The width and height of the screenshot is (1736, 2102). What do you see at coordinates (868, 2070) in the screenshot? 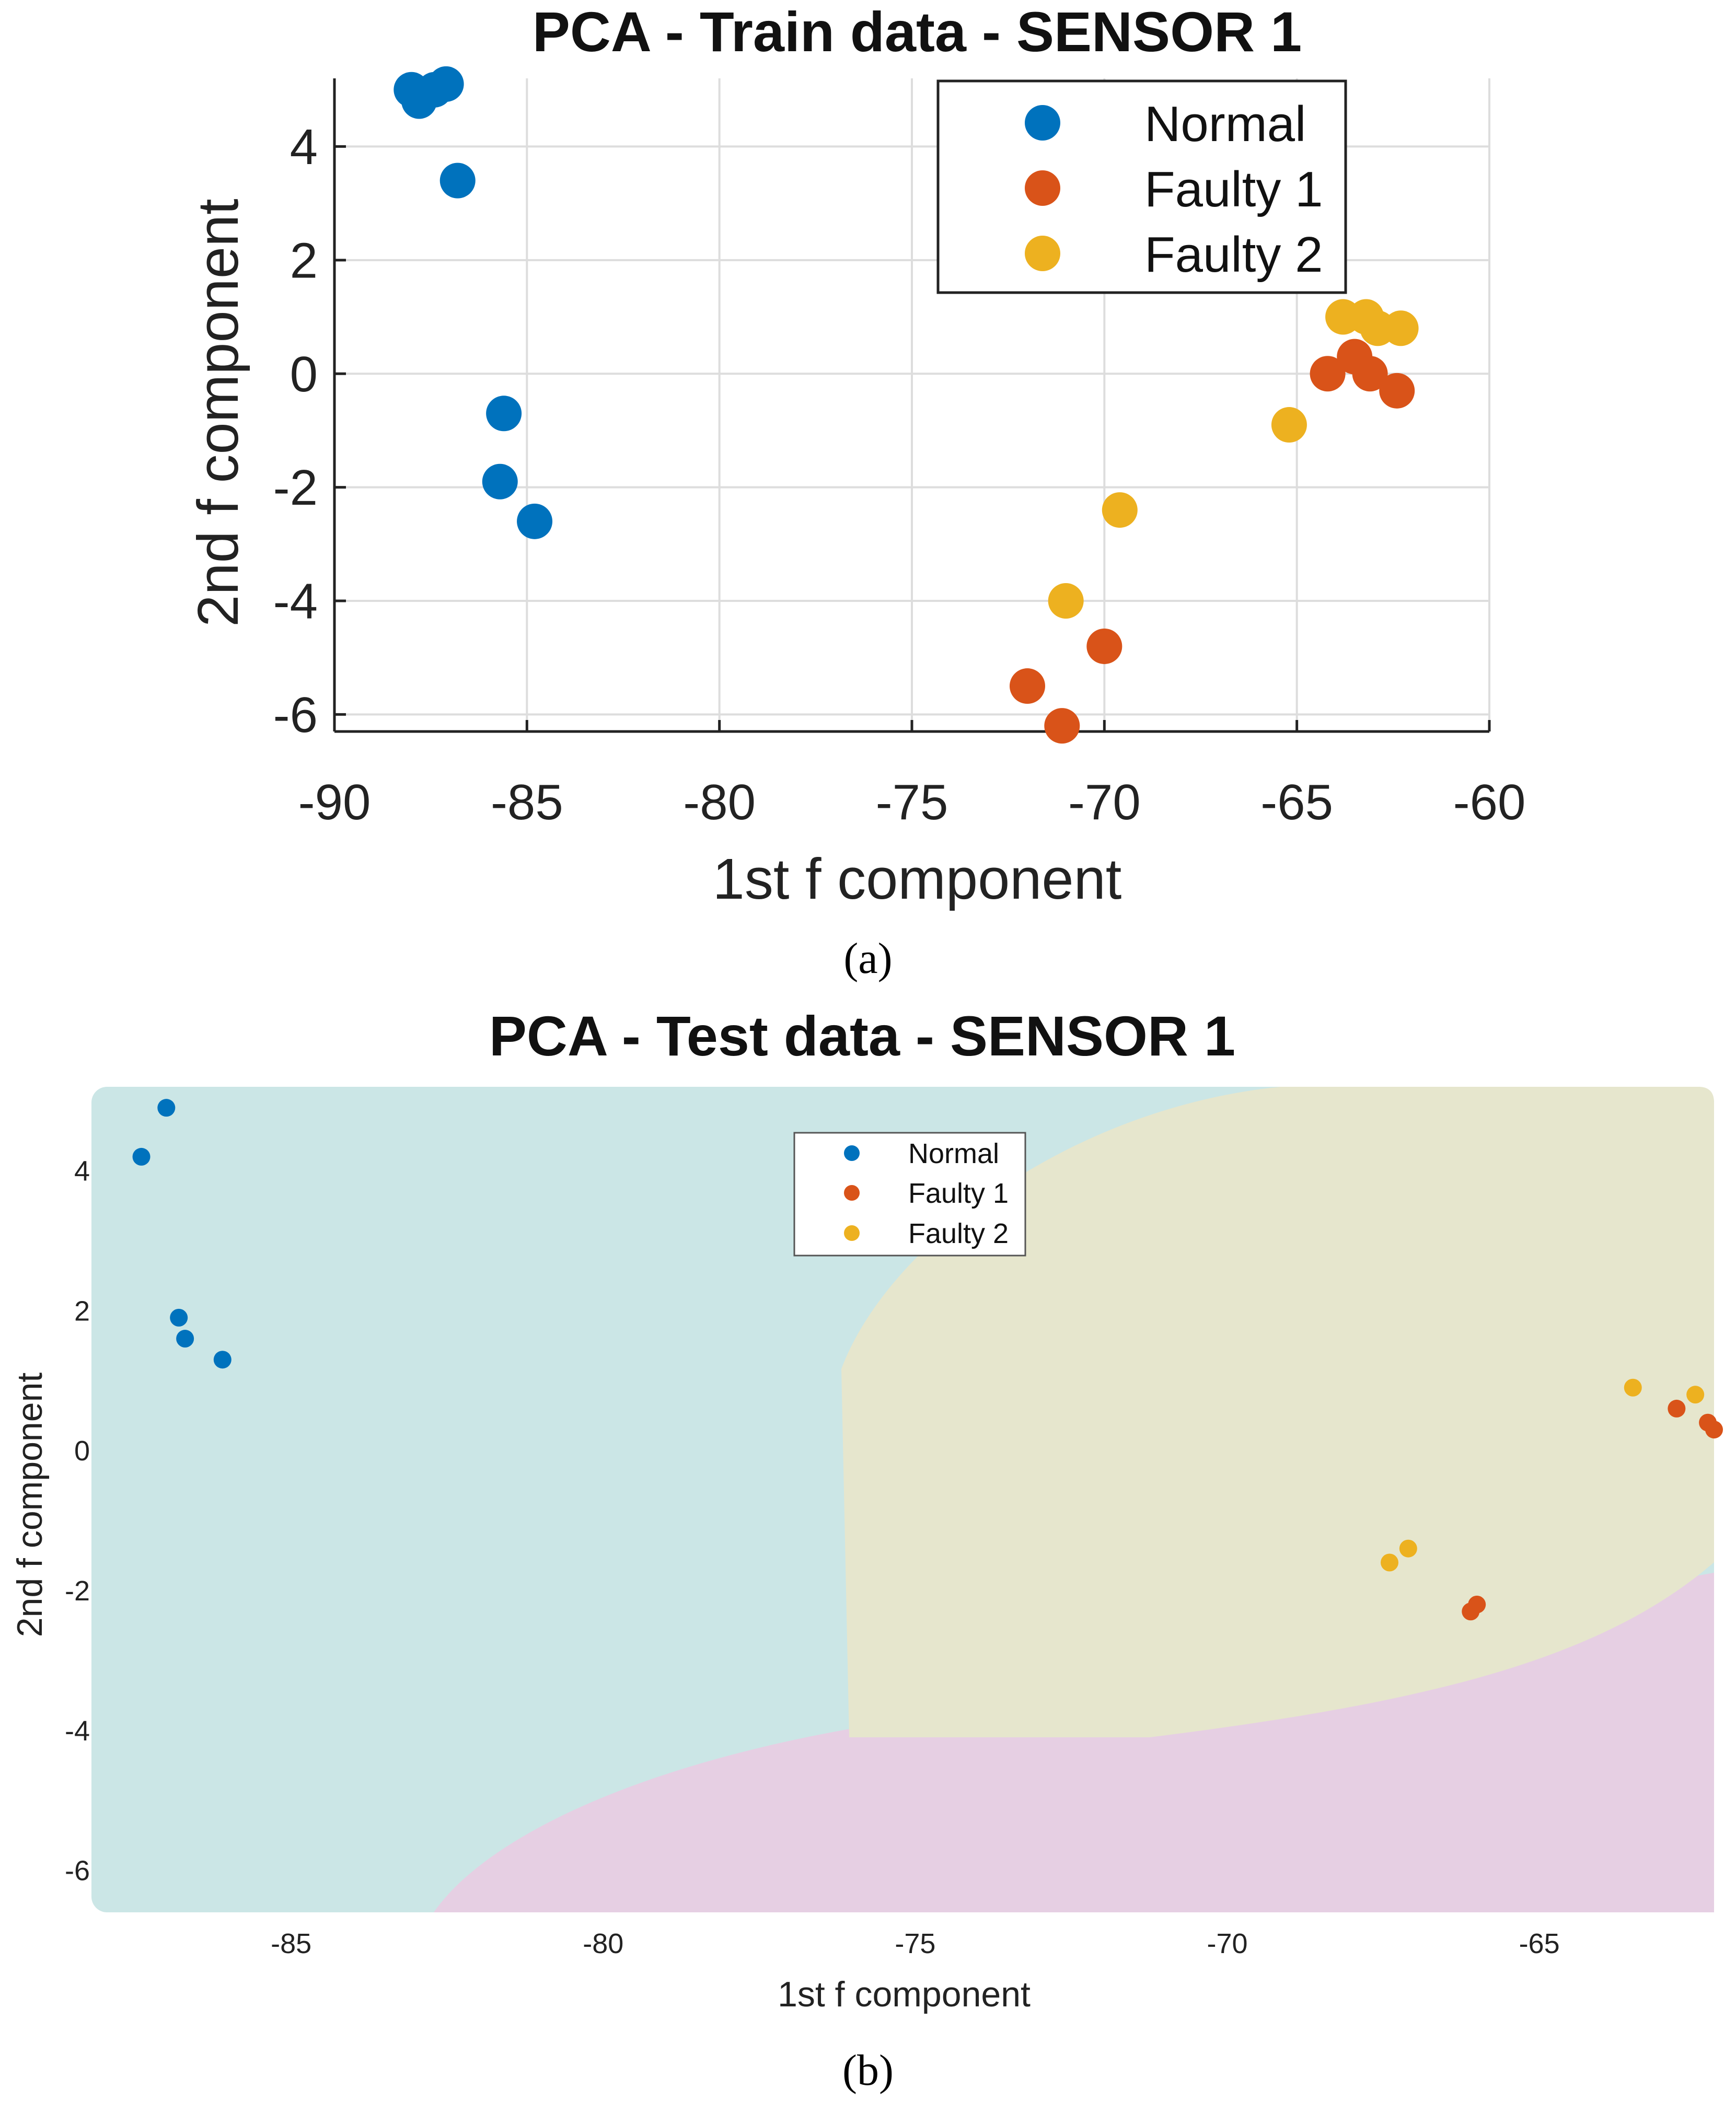
I see `caption-b: (b)` at bounding box center [868, 2070].